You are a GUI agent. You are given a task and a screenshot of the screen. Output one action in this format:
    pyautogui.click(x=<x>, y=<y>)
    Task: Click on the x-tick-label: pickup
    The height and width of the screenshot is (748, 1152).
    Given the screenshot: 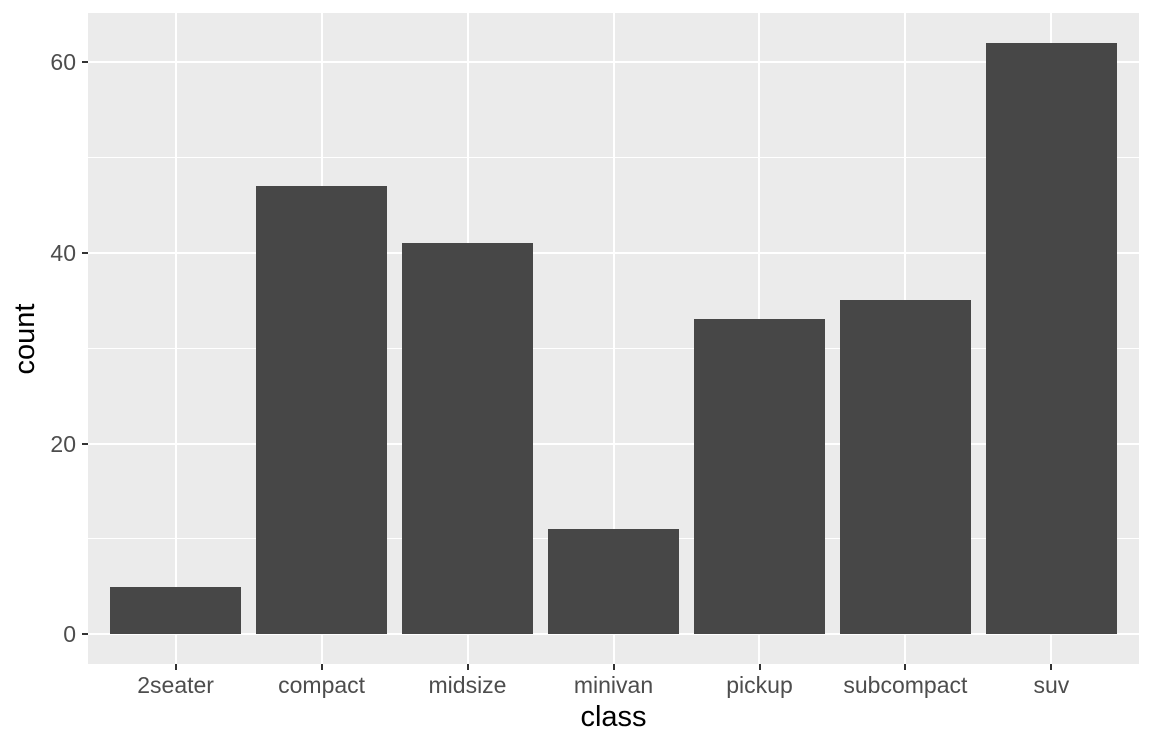 What is the action you would take?
    pyautogui.click(x=759, y=685)
    